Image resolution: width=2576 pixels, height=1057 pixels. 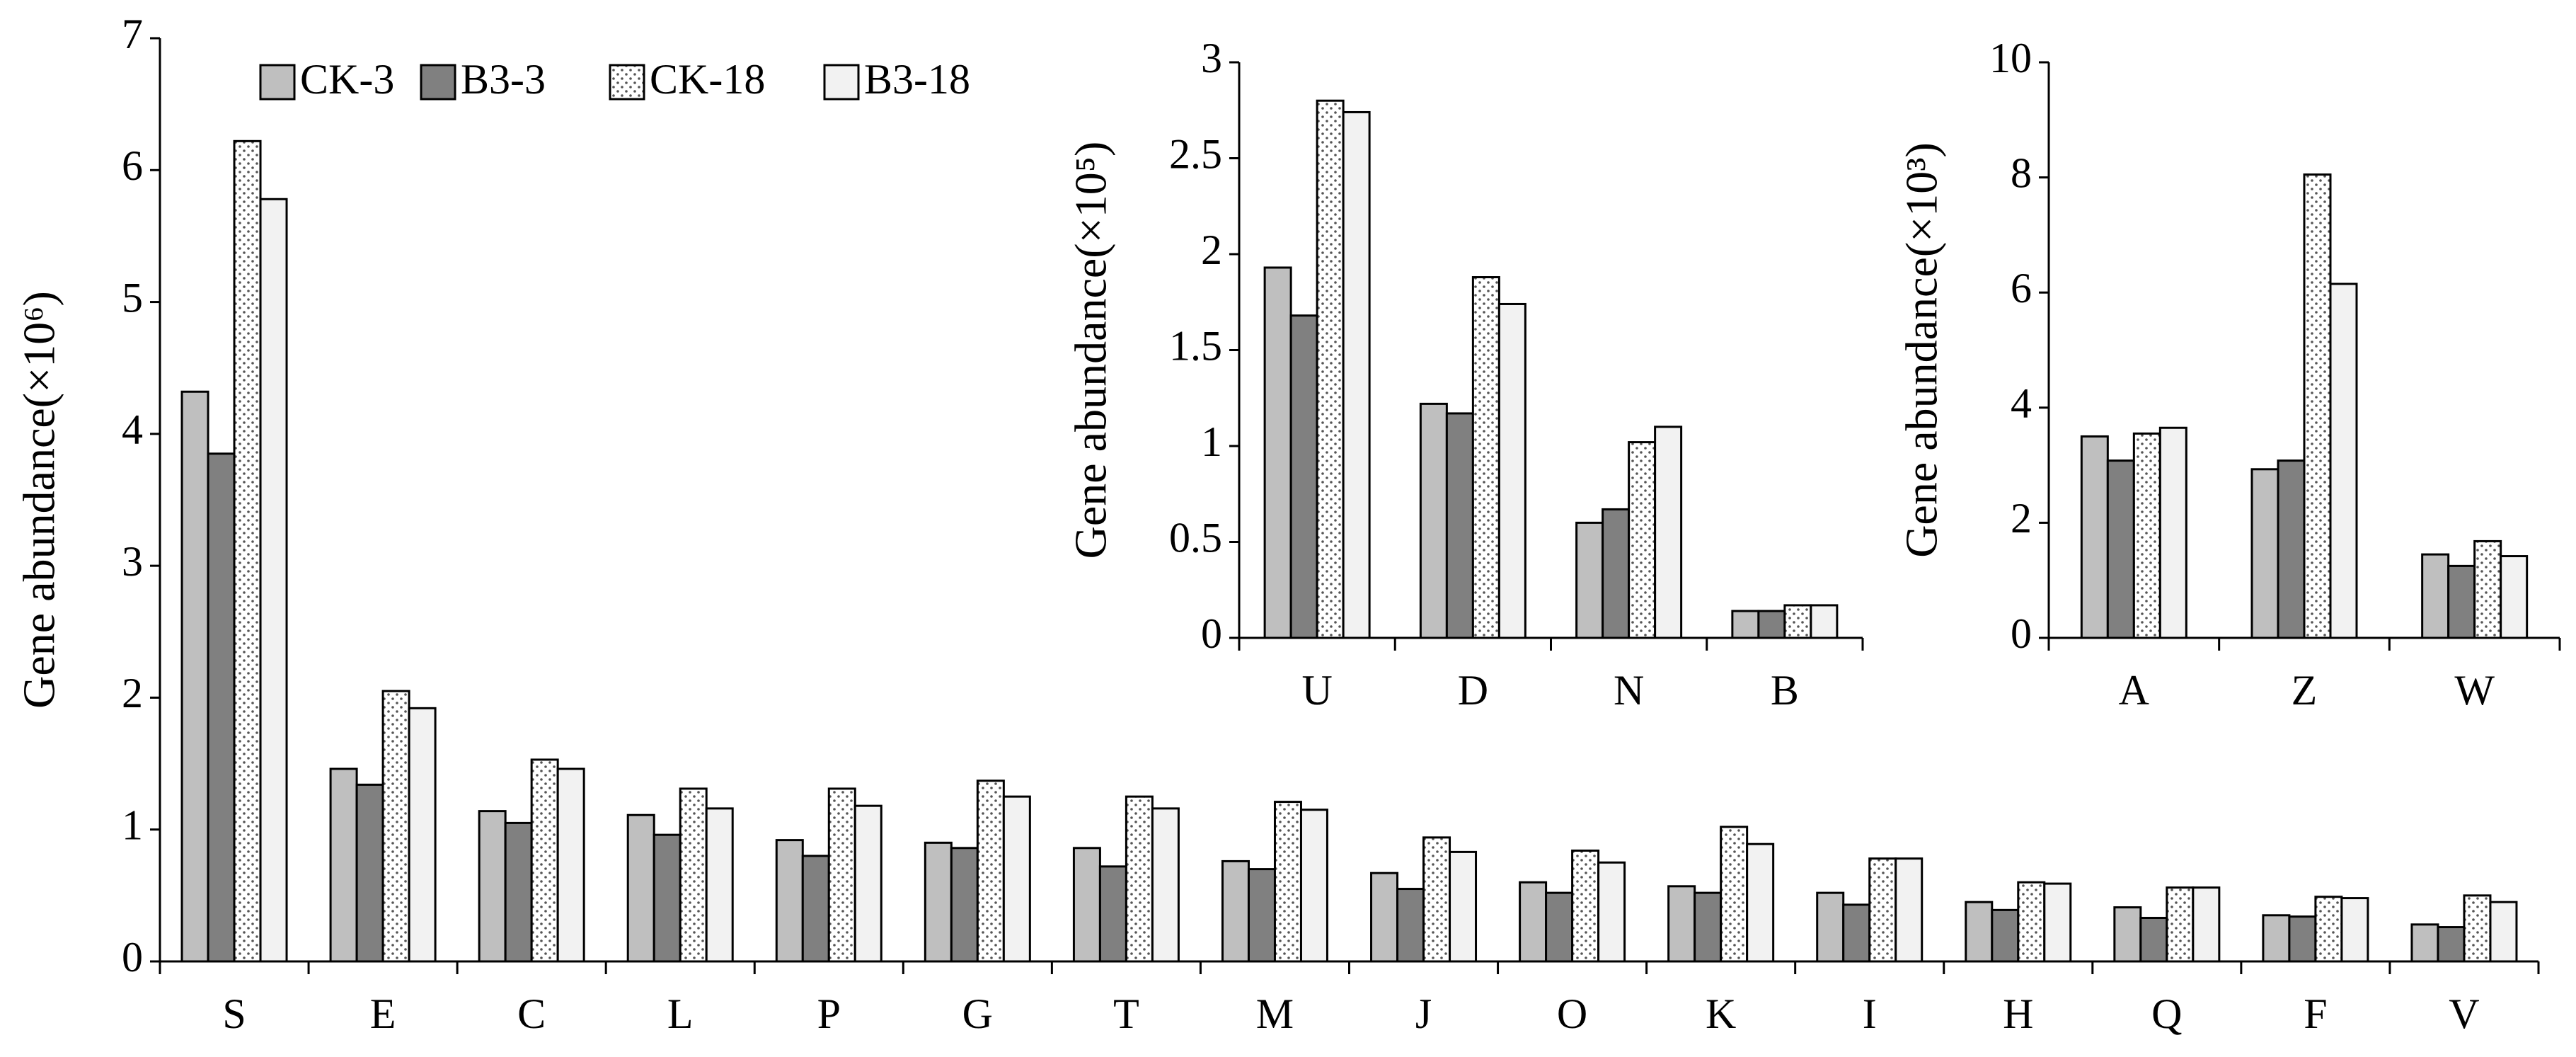 What do you see at coordinates (1572, 1013) in the screenshot?
I see `x-tick-label: O` at bounding box center [1572, 1013].